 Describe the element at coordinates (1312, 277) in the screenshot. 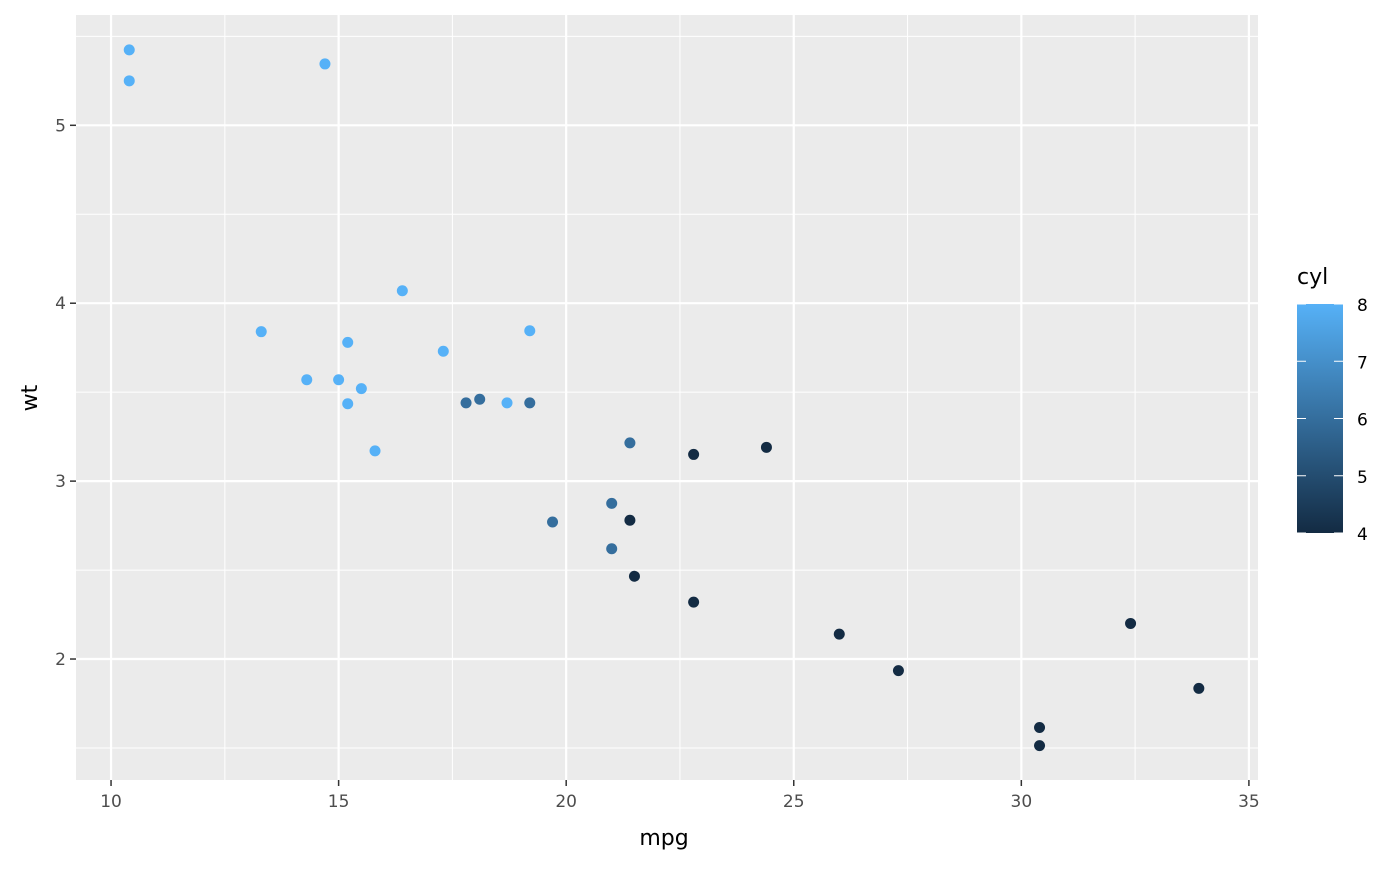

I see `legend-title: cyl` at that location.